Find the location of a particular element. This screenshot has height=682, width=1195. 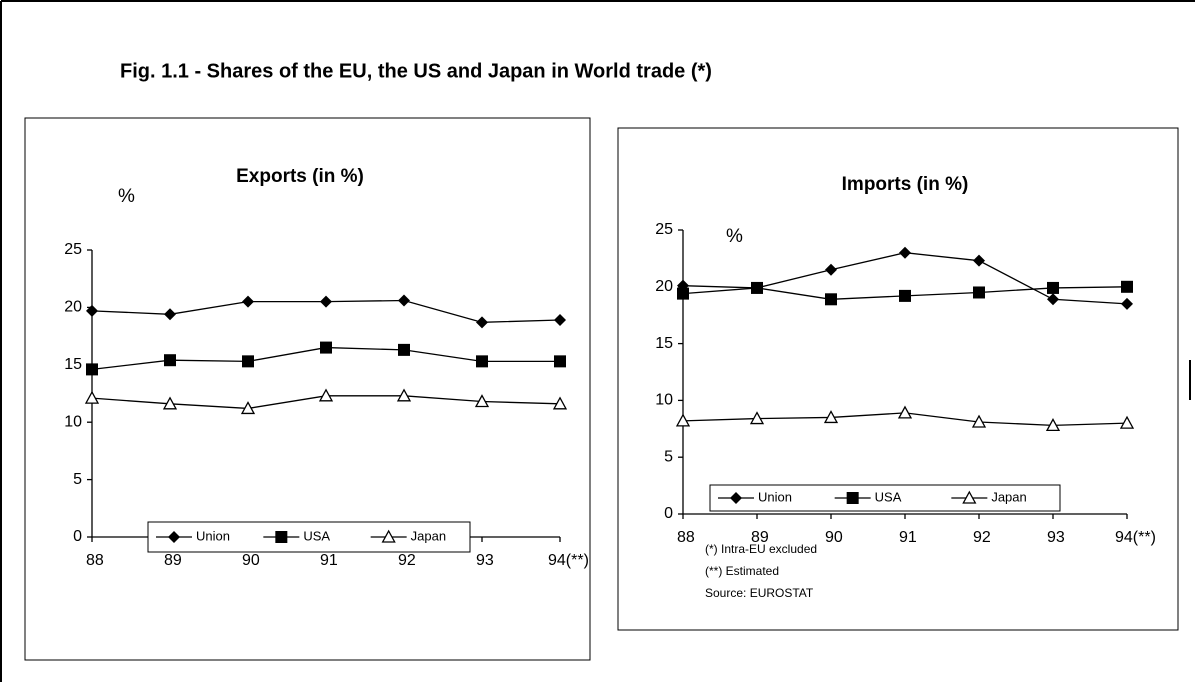

chart-title: Exports (in %) is located at coordinates (300, 176).